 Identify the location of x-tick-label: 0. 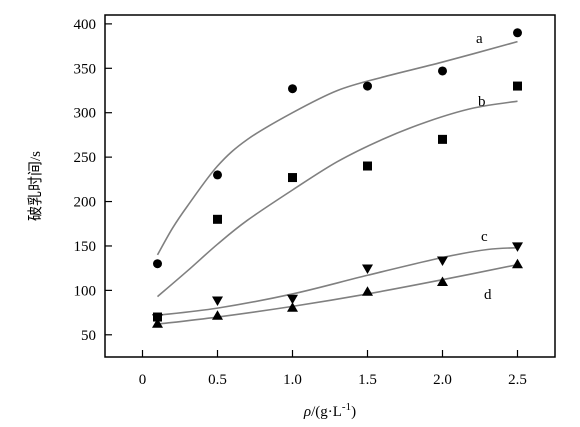
(143, 380).